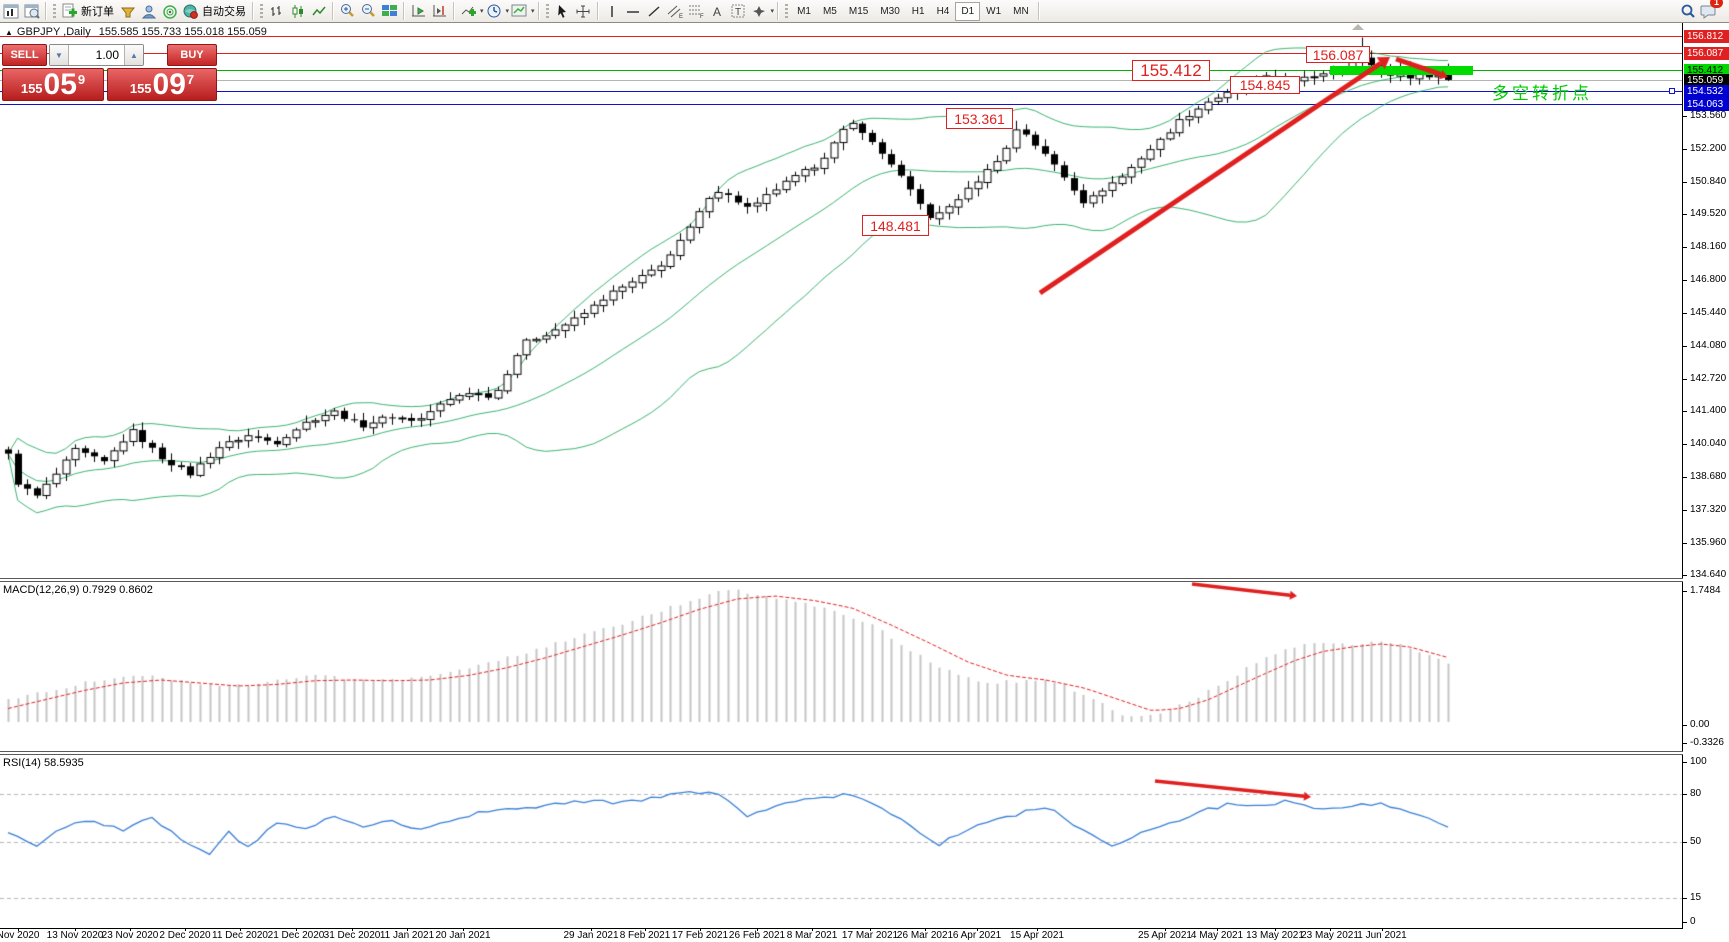 The image size is (1729, 942). I want to click on volume-input: 1.00, so click(96, 55).